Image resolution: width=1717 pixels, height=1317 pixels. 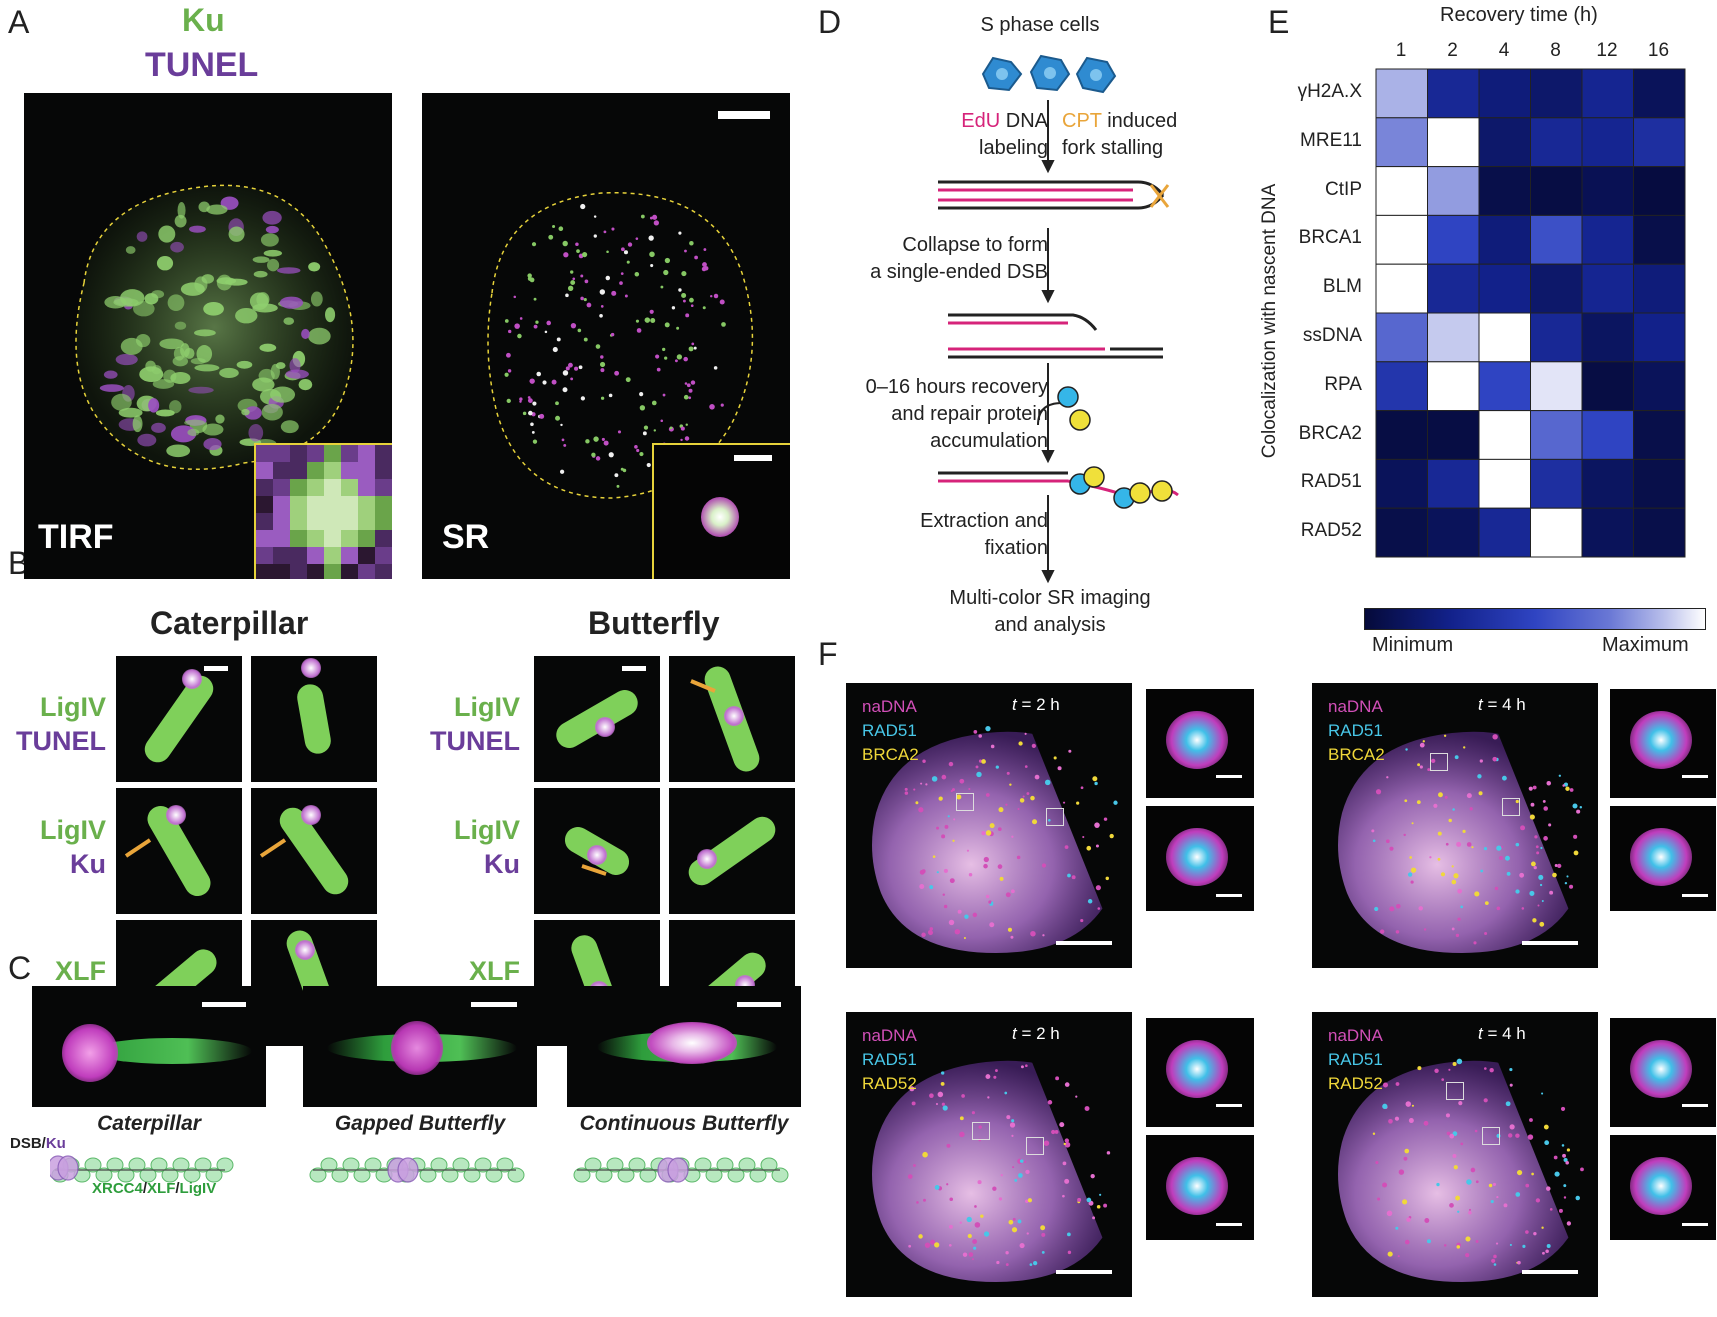 I want to click on d-title: S phase cells, so click(x=1040, y=25).